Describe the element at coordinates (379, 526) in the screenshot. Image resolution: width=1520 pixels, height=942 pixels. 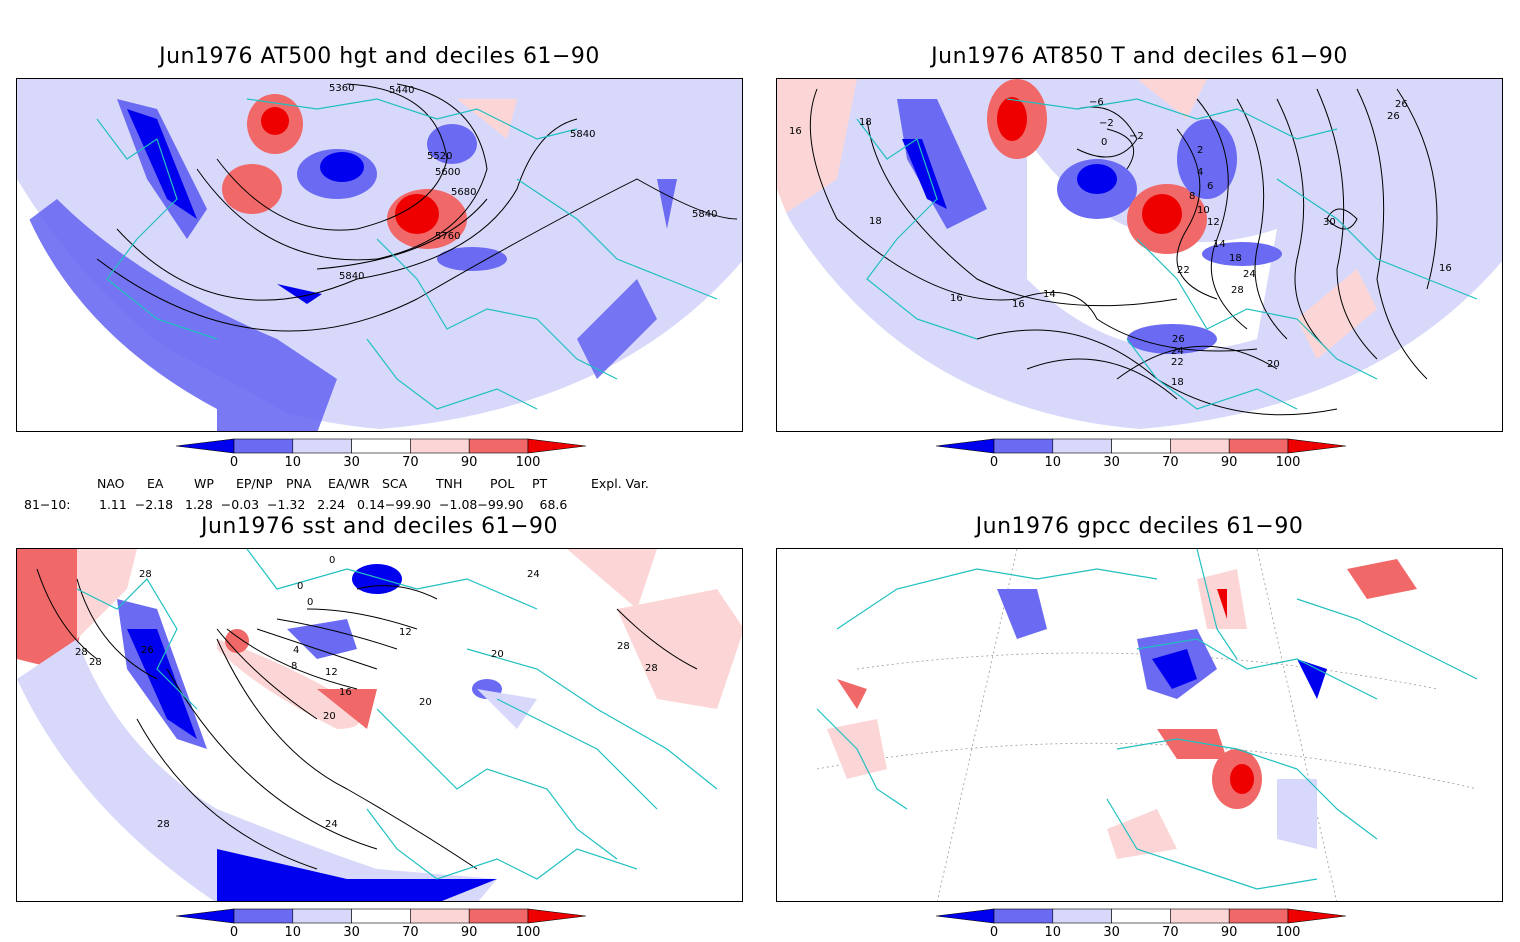
I see `panel-title-sst: Jun1976 sst and deciles 61−90` at that location.